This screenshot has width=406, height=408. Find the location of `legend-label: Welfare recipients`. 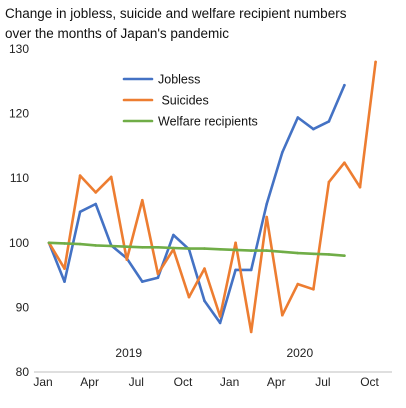

legend-label: Welfare recipients is located at coordinates (208, 122).